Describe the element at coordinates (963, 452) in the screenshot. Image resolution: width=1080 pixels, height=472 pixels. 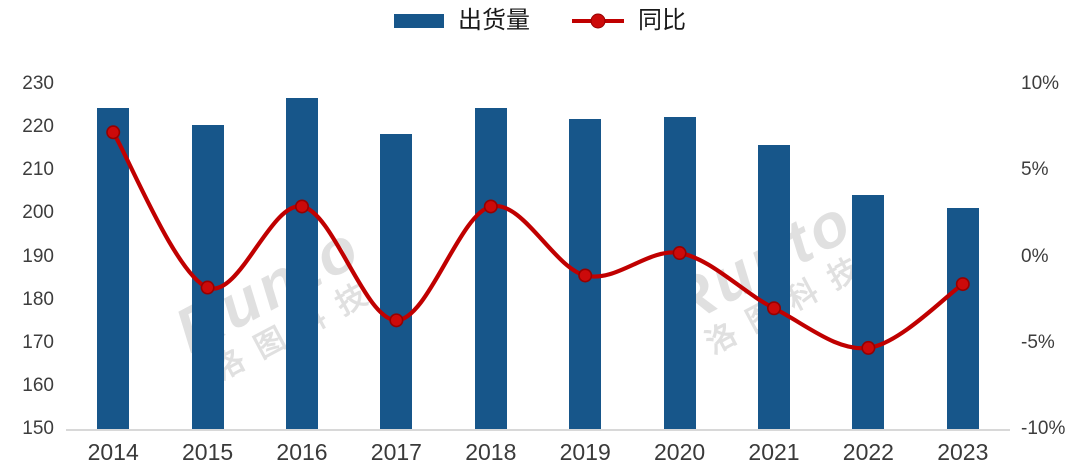
I see `x-axis-tick: 2023` at that location.